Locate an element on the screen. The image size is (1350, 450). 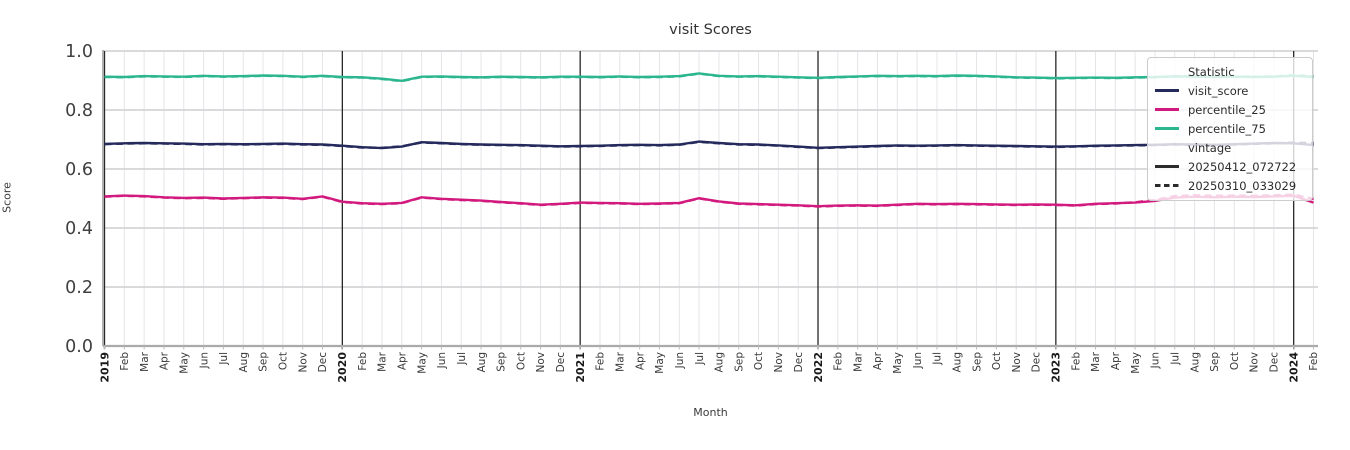
svg-text: 2020 is located at coordinates (342, 367).